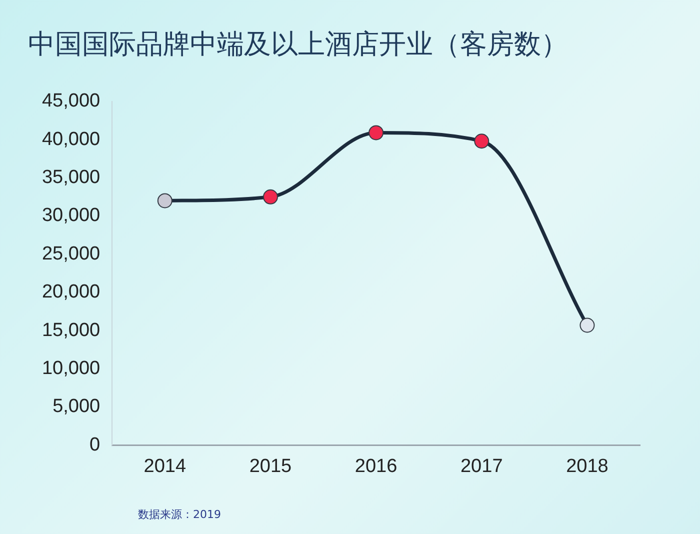  I want to click on y-tick-label: 15,000, so click(71, 330).